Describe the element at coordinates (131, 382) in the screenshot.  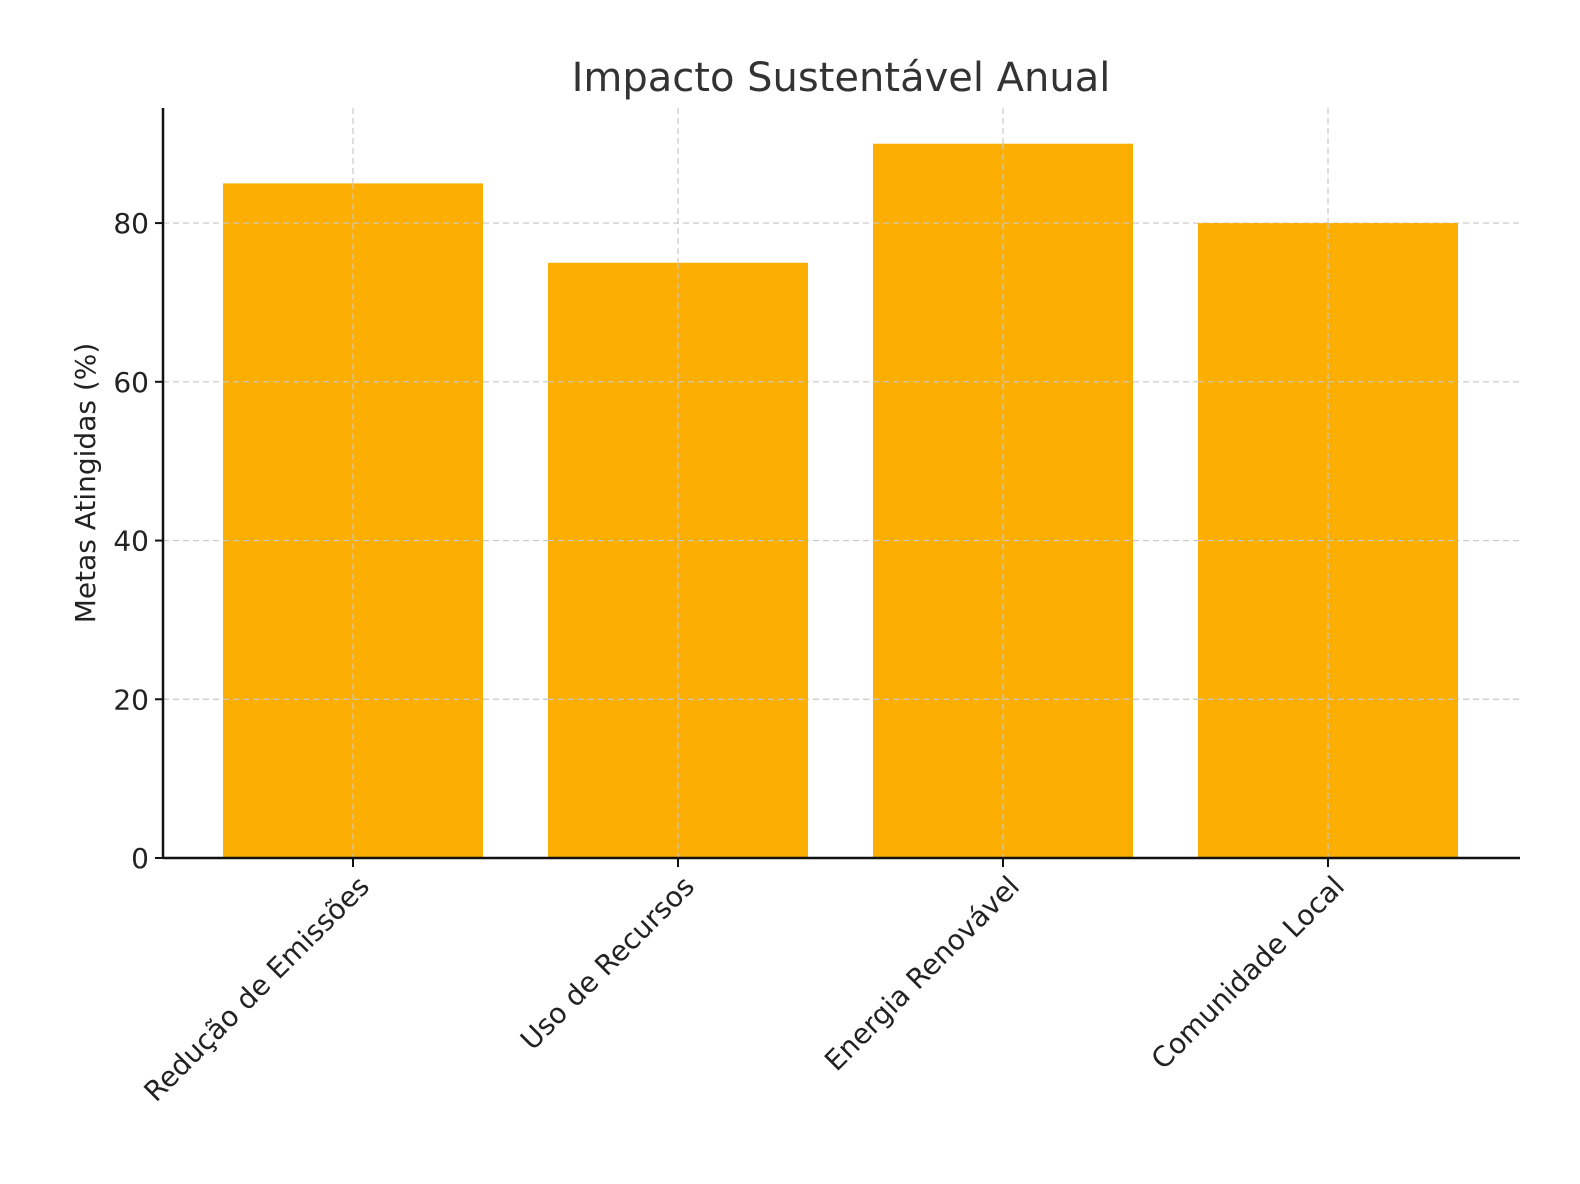
I see `y-tick-label: 60` at that location.